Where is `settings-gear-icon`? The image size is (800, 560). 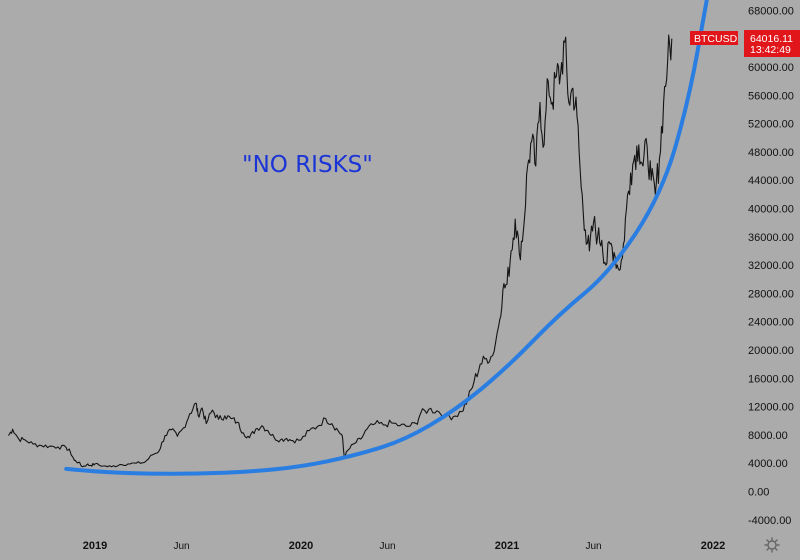
settings-gear-icon is located at coordinates (772, 545).